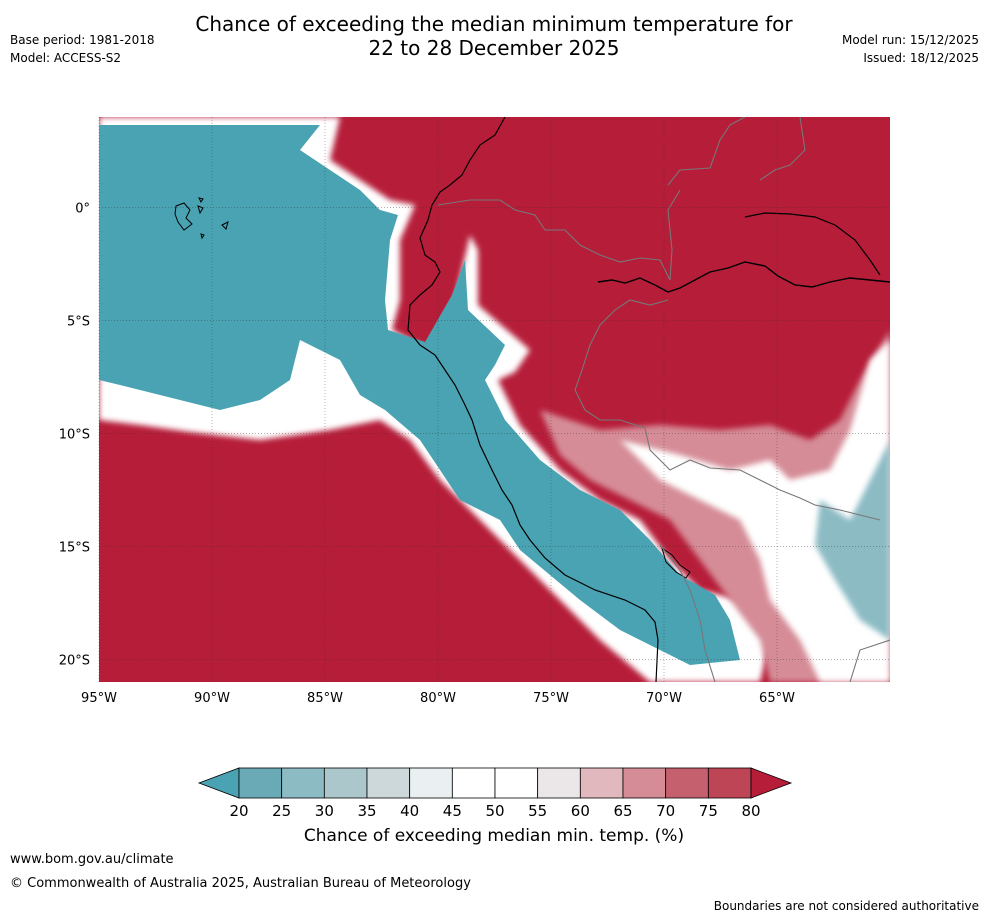  I want to click on colorbar-tick-label: 50, so click(494, 811).